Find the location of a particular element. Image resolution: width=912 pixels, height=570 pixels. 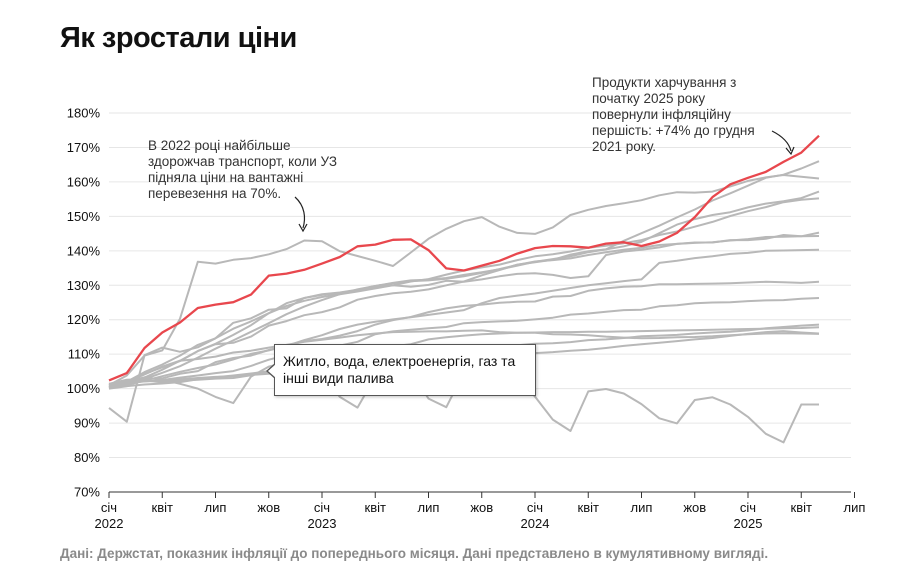

y-tick-label: 130% is located at coordinates (84, 285).